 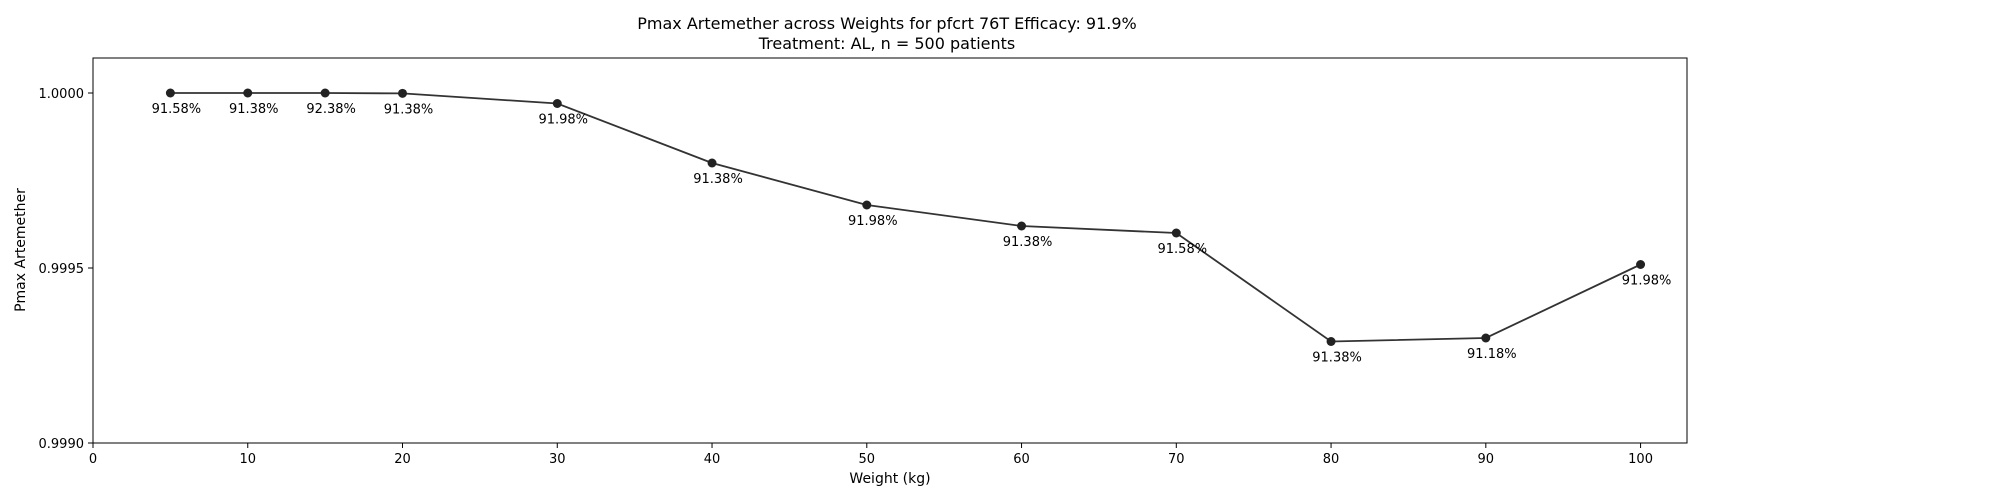 I want to click on x-tick-label: 80, so click(x=1331, y=459).